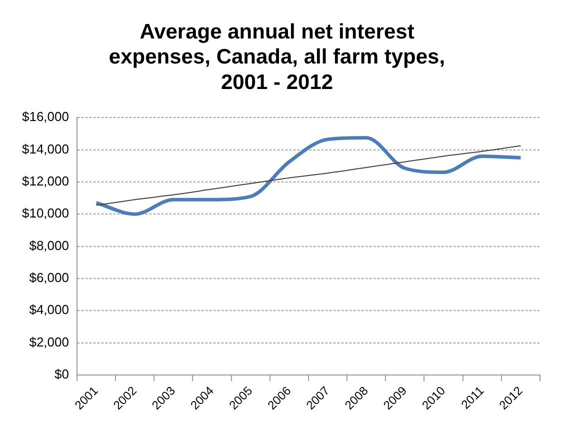  Describe the element at coordinates (49, 310) in the screenshot. I see `y-tick-label: $4,000` at that location.